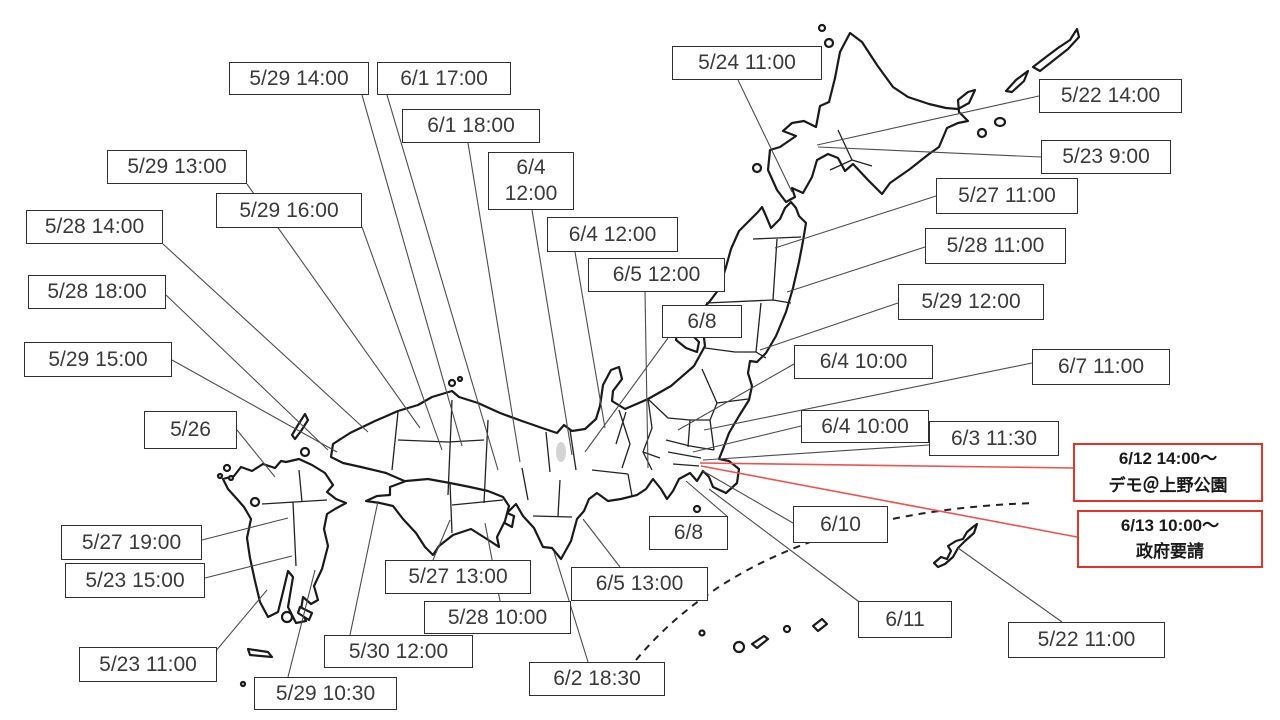 This screenshot has height=720, width=1280. I want to click on event-label-text: 5/23 15:00, so click(135, 580).